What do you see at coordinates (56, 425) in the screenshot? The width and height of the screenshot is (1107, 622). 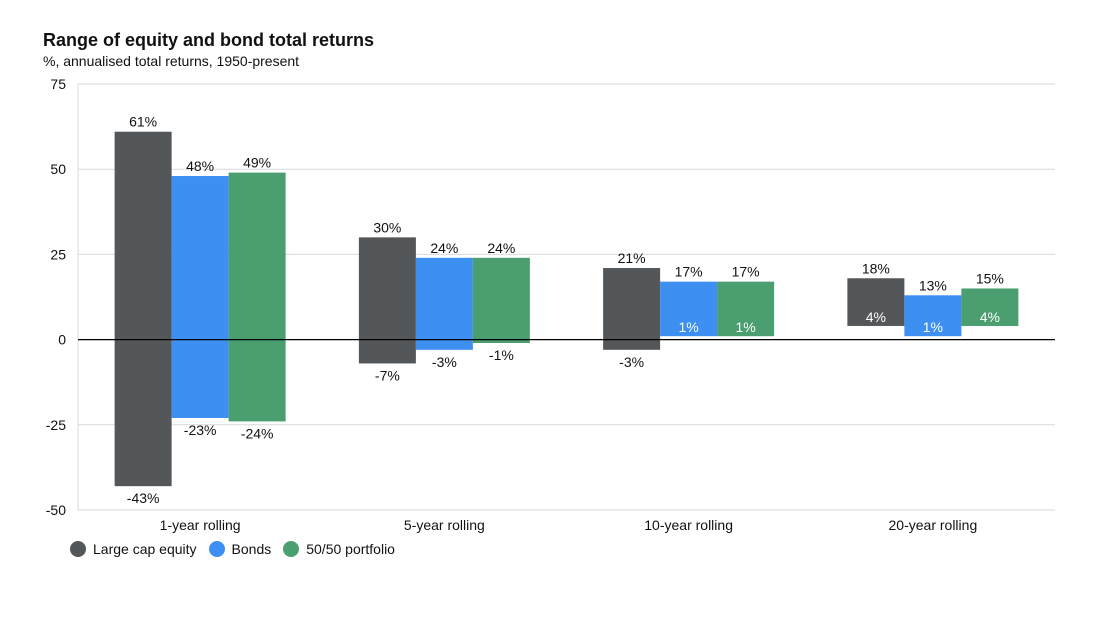 I see `y-tick-label: -25` at bounding box center [56, 425].